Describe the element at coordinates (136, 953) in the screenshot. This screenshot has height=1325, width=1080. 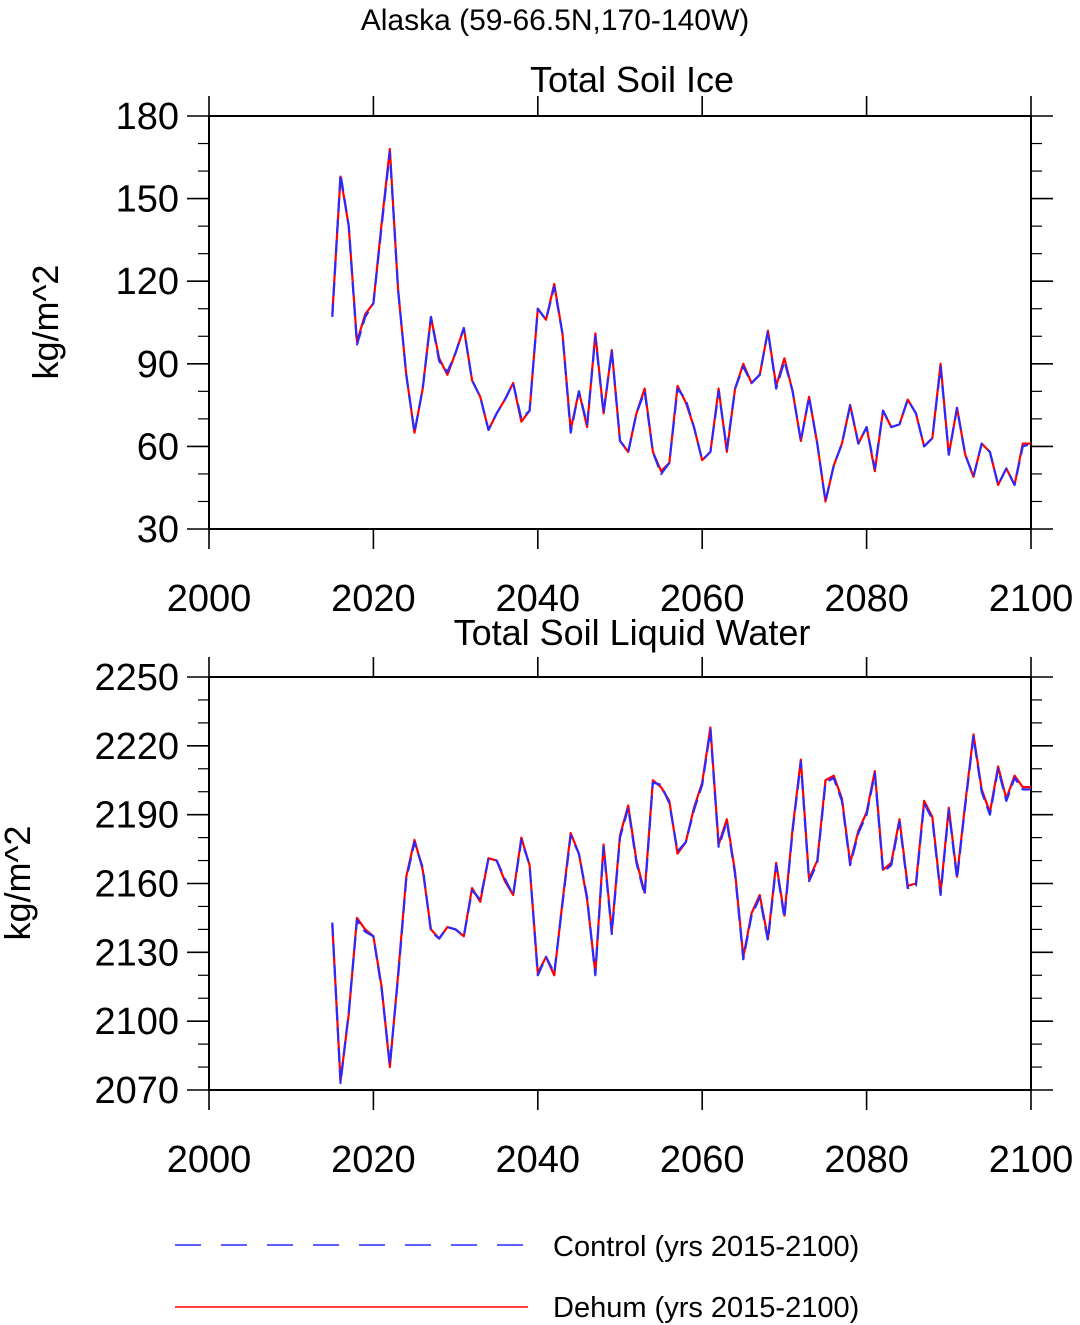
I see `y-tick-label-2130: 2130` at that location.